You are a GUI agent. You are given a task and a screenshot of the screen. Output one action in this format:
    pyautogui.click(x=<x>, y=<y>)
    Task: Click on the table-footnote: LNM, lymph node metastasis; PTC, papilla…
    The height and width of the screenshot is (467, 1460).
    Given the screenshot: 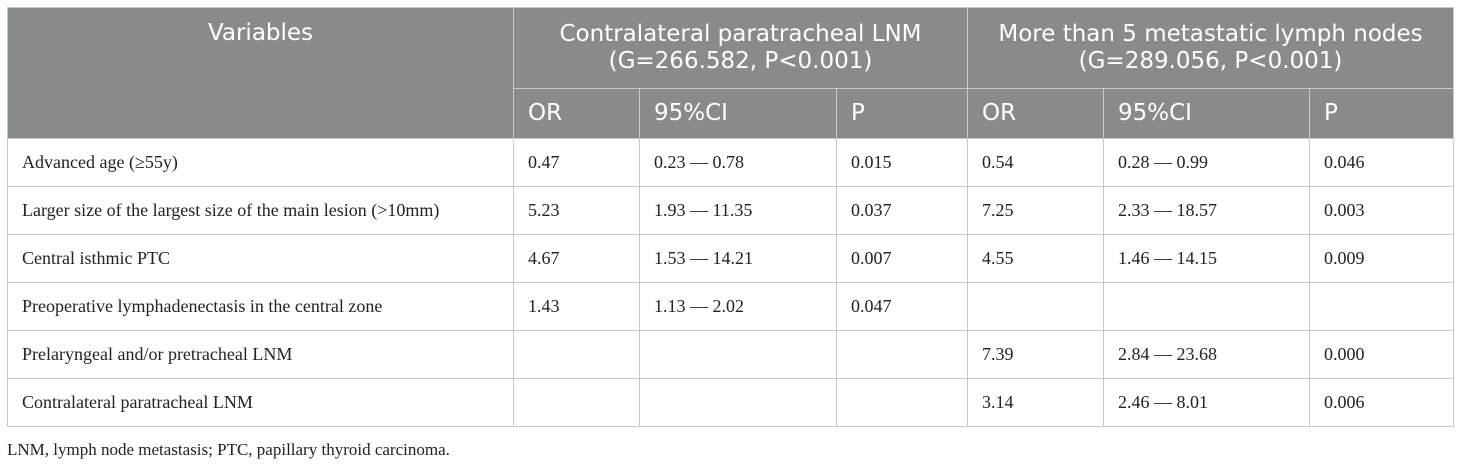 What is the action you would take?
    pyautogui.click(x=228, y=449)
    